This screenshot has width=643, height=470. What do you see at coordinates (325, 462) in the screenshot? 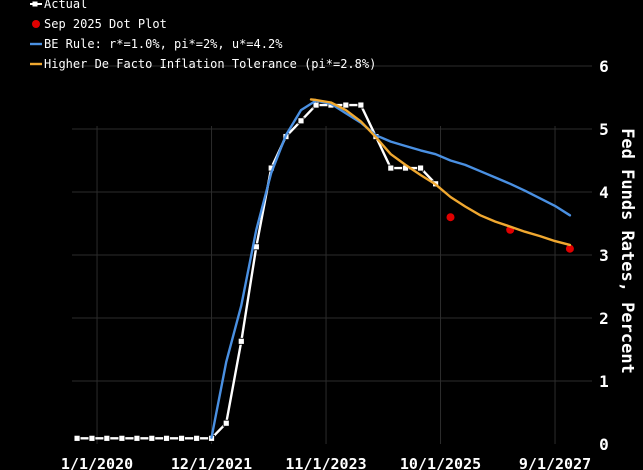
I see `x-tick-label: 11/1/2023` at bounding box center [325, 462].